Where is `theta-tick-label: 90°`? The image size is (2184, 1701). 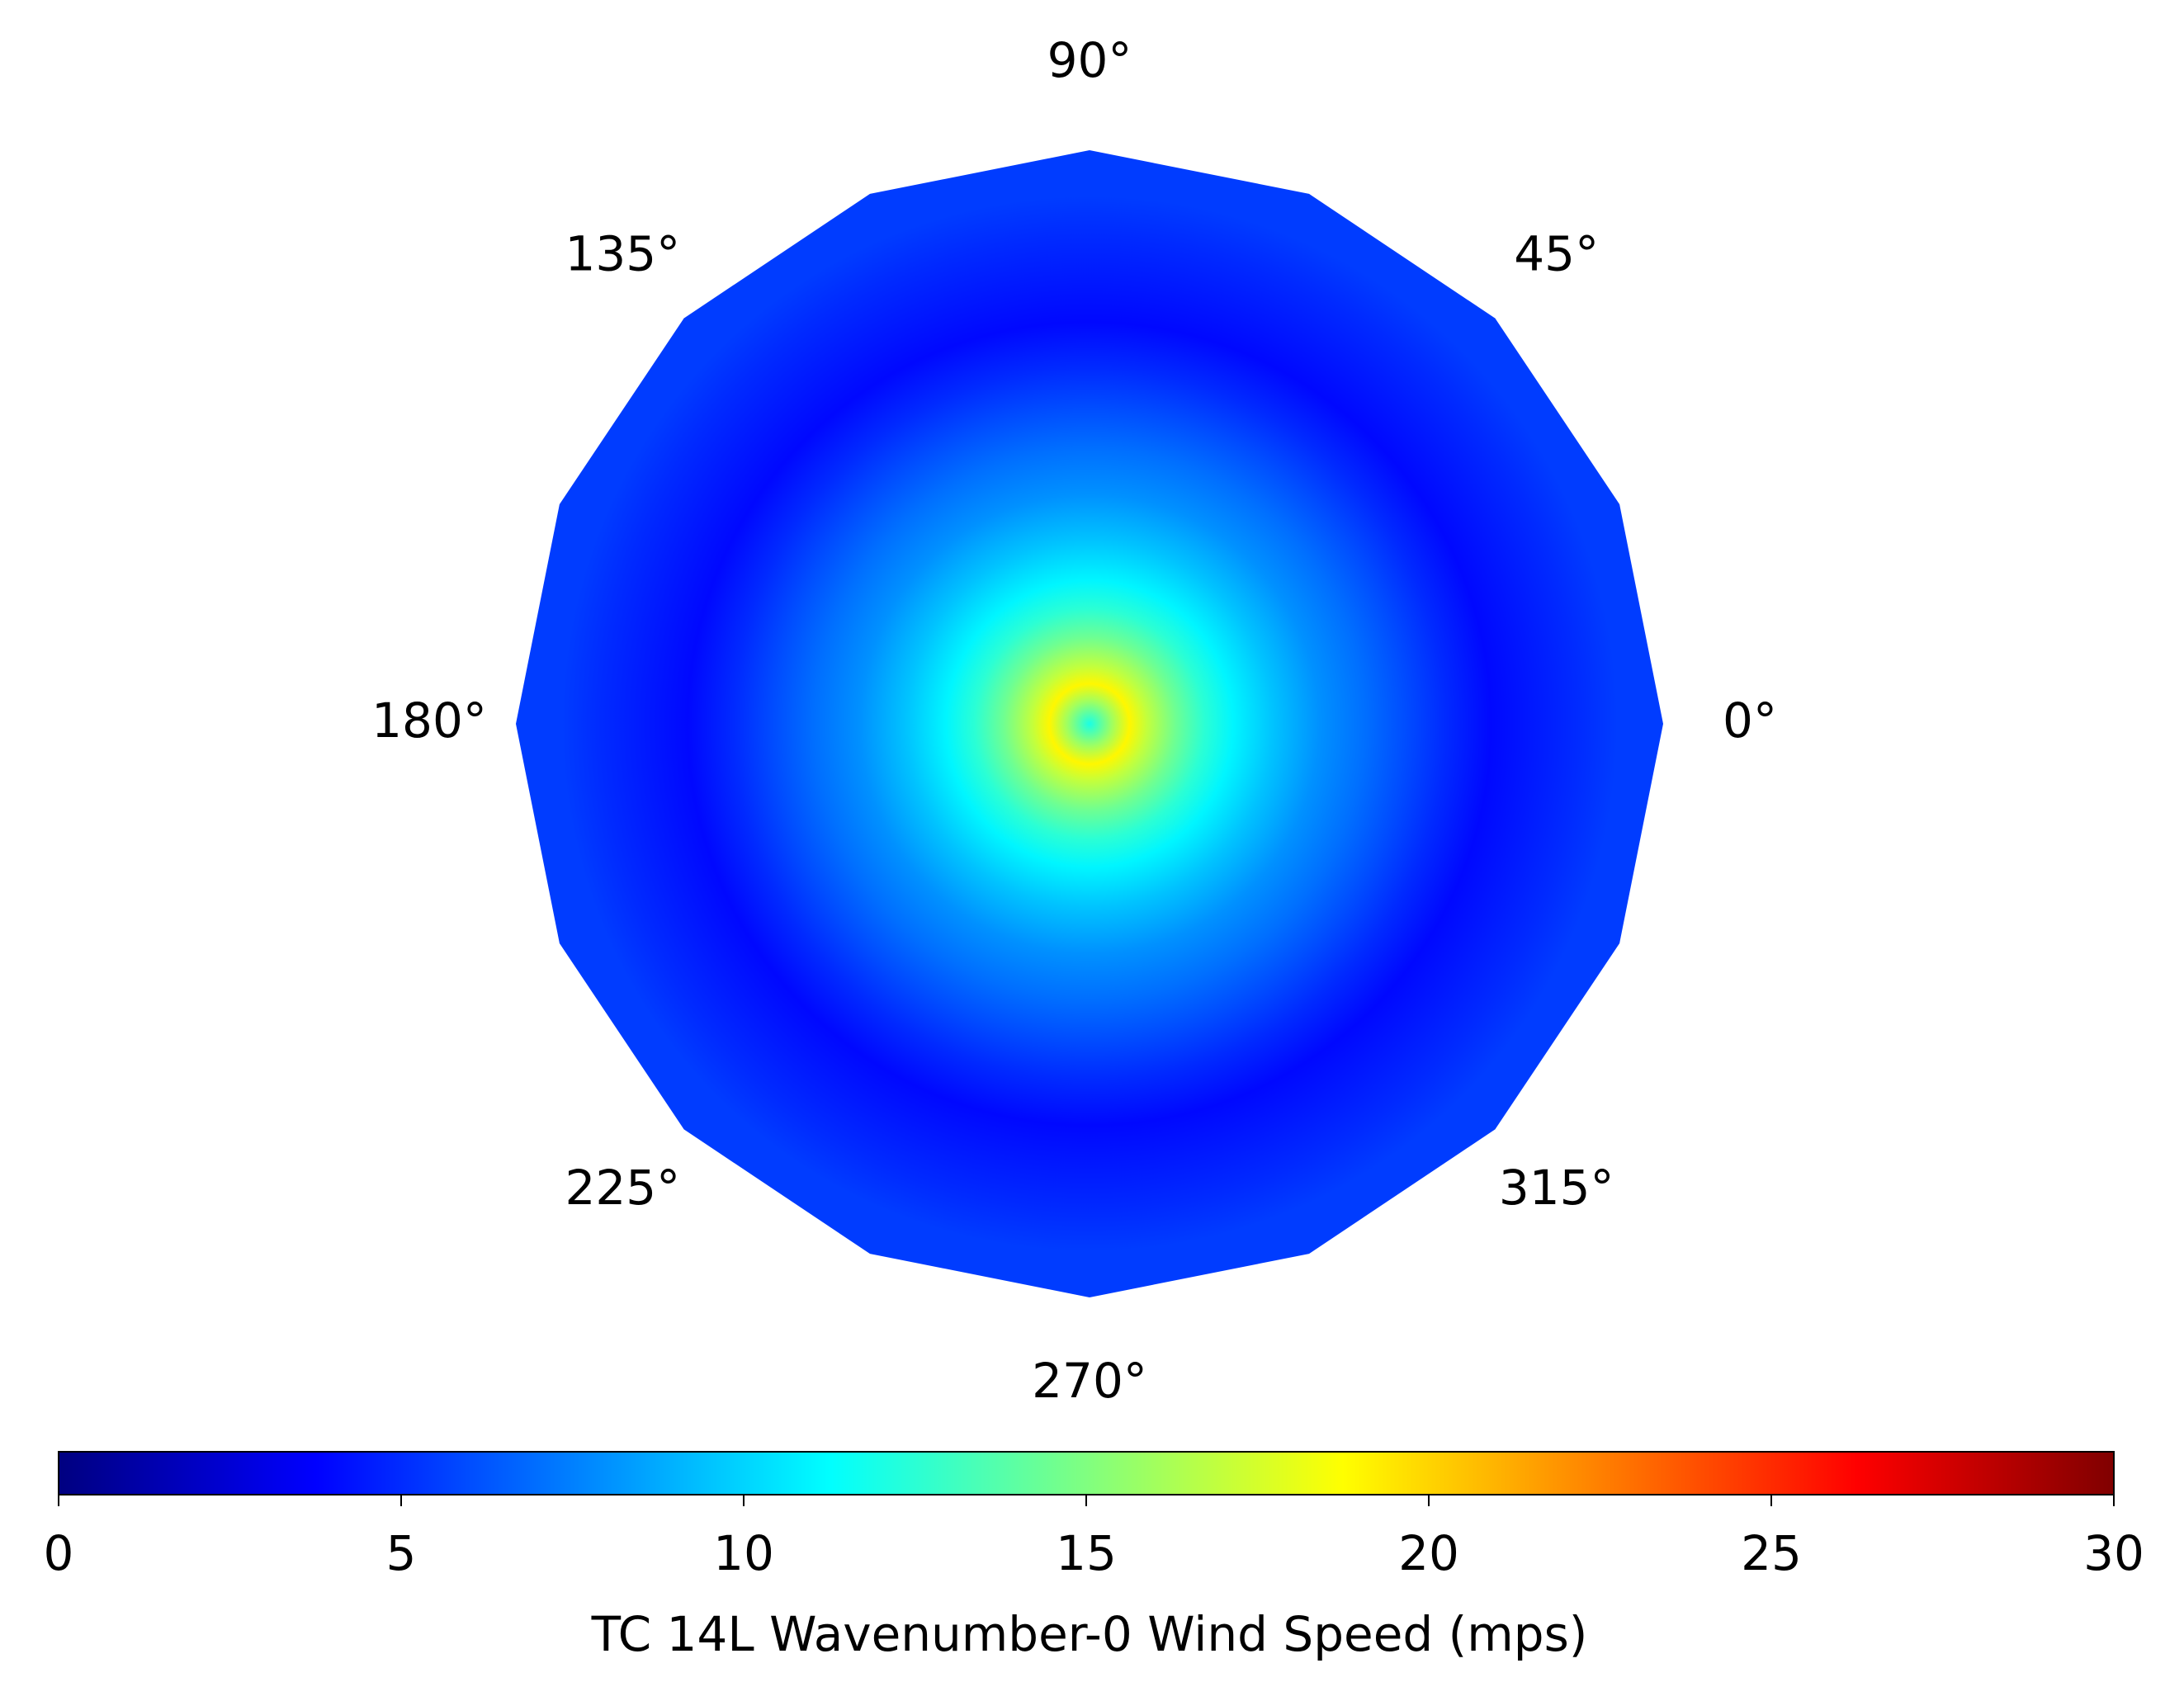
theta-tick-label: 90° is located at coordinates (1089, 60).